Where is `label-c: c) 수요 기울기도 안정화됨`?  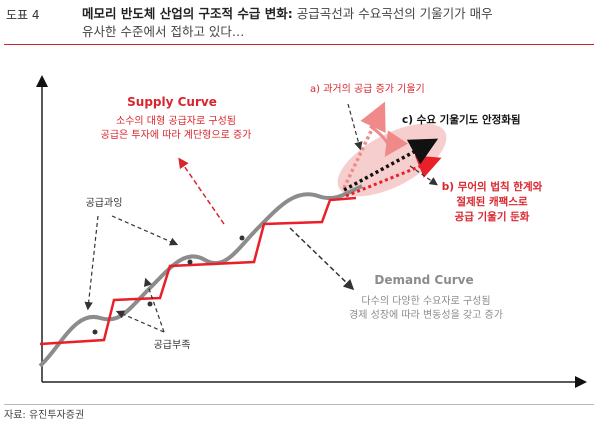 label-c: c) 수요 기울기도 안정화됨 is located at coordinates (461, 119).